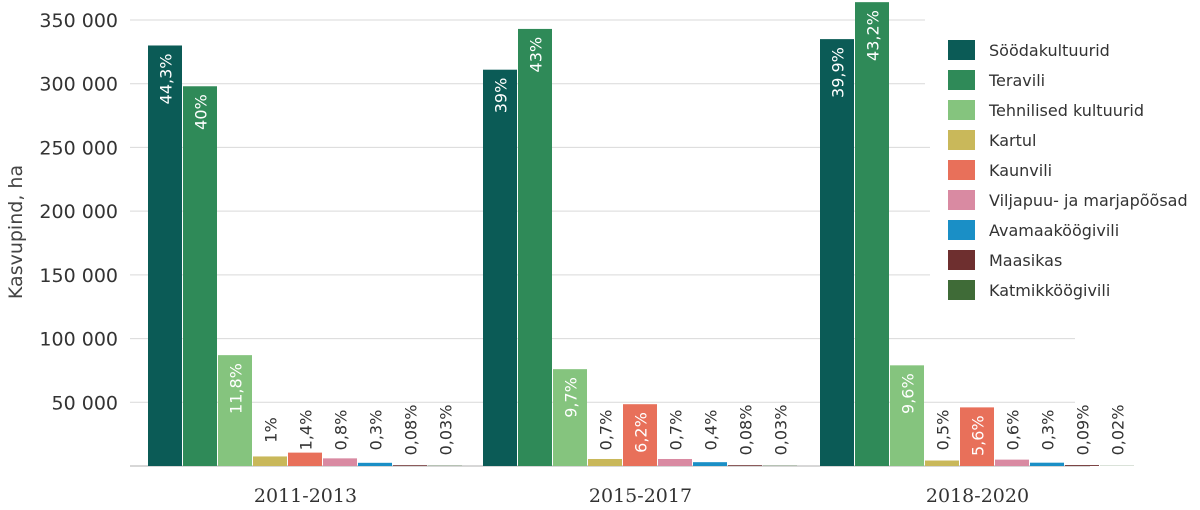 The height and width of the screenshot is (510, 1200). Describe the element at coordinates (201, 112) in the screenshot. I see `data-label: 40%` at that location.